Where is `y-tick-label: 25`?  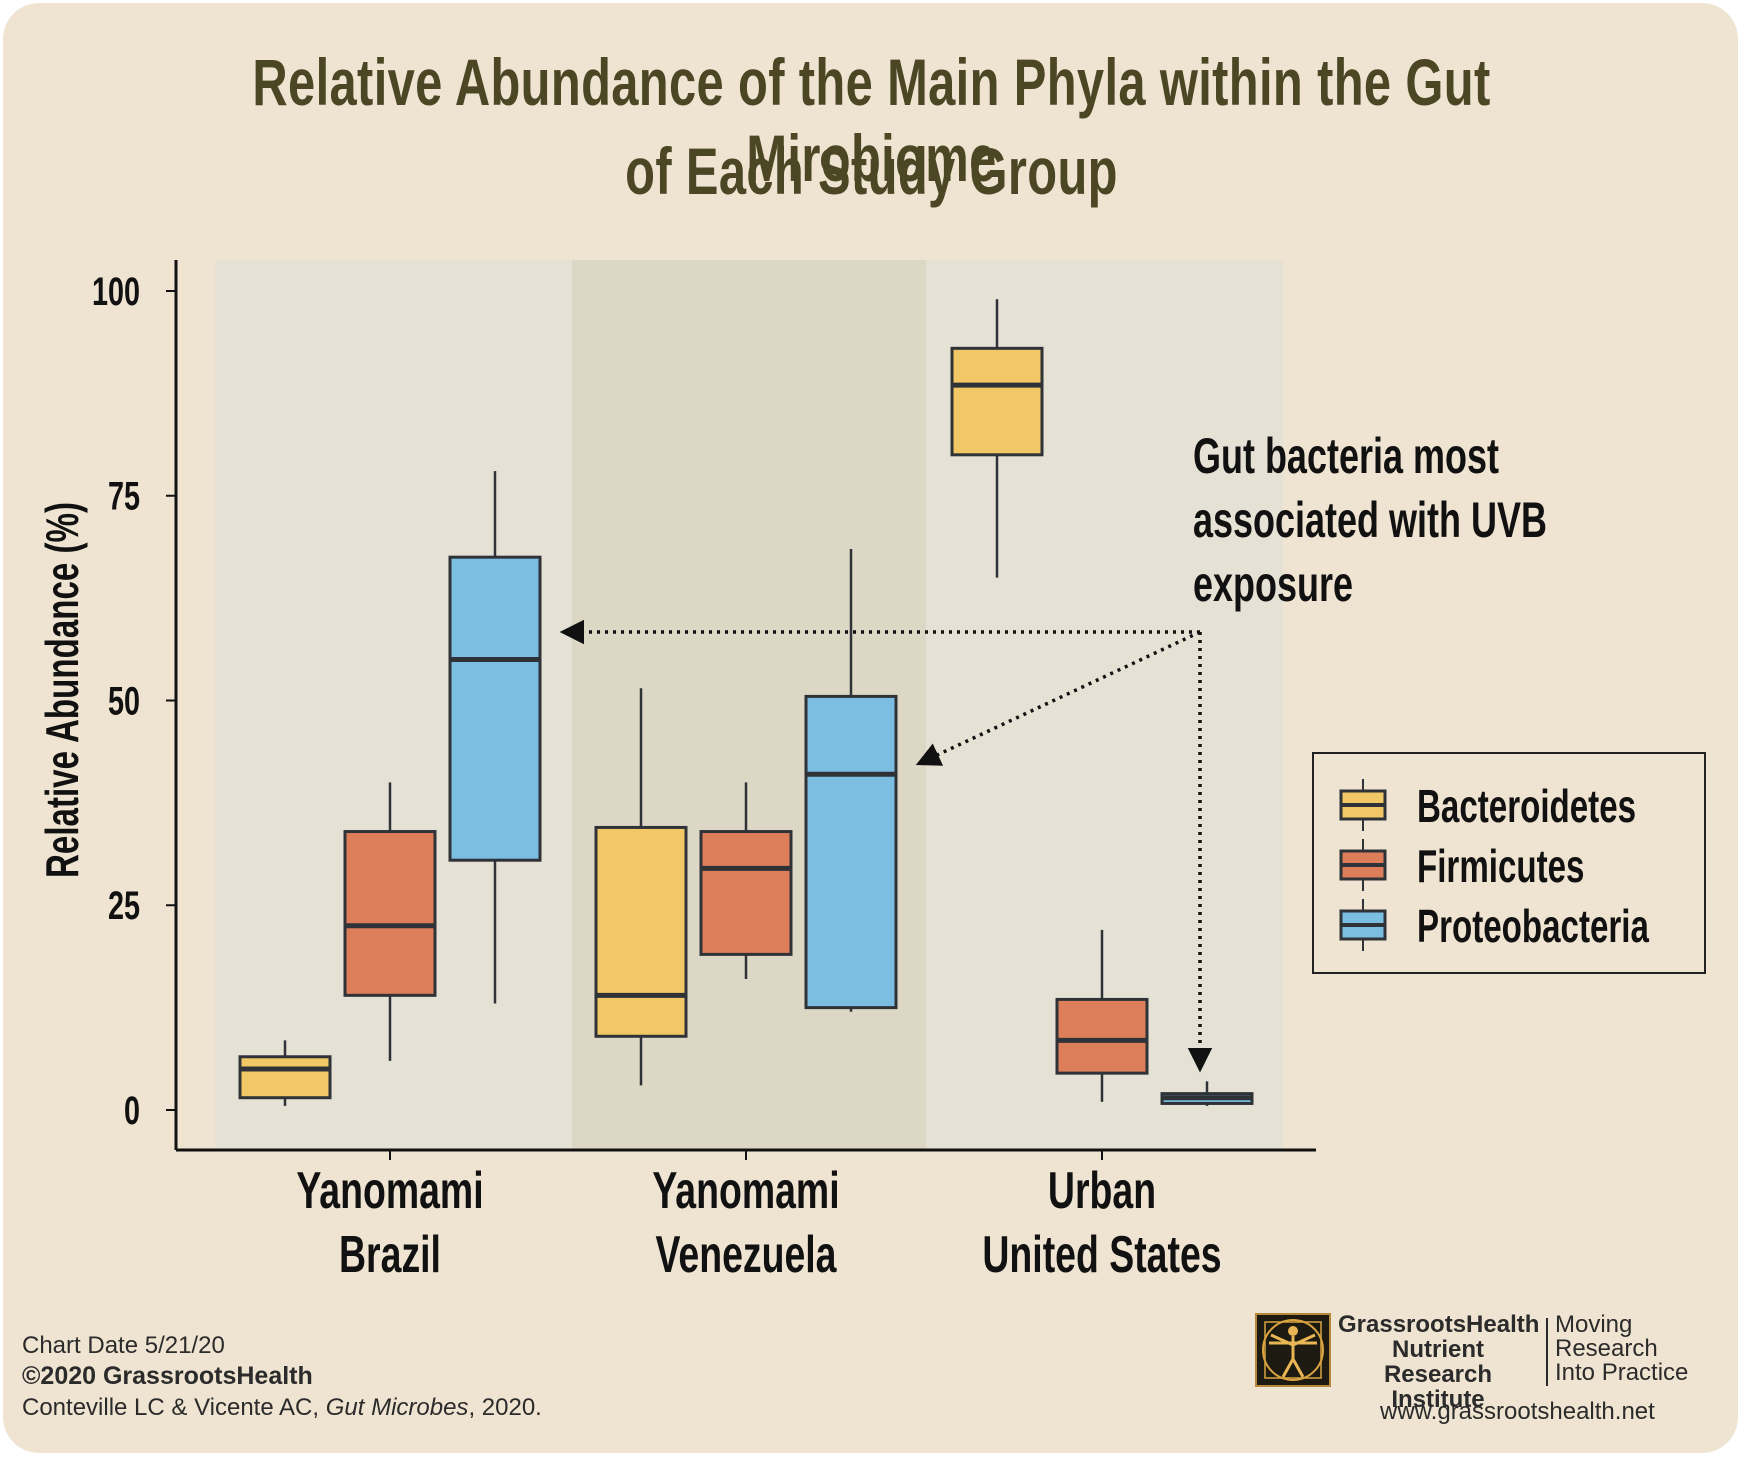 y-tick-label: 25 is located at coordinates (124, 906).